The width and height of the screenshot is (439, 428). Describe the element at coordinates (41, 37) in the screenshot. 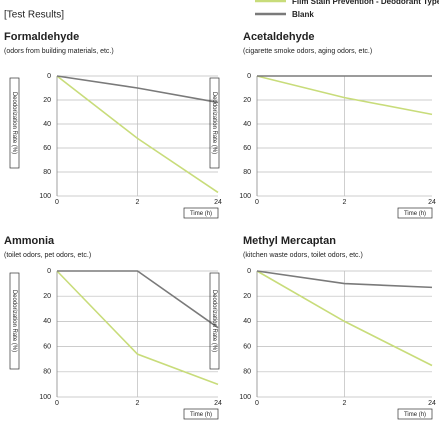

I see `chart-title: Formaldehyde` at that location.